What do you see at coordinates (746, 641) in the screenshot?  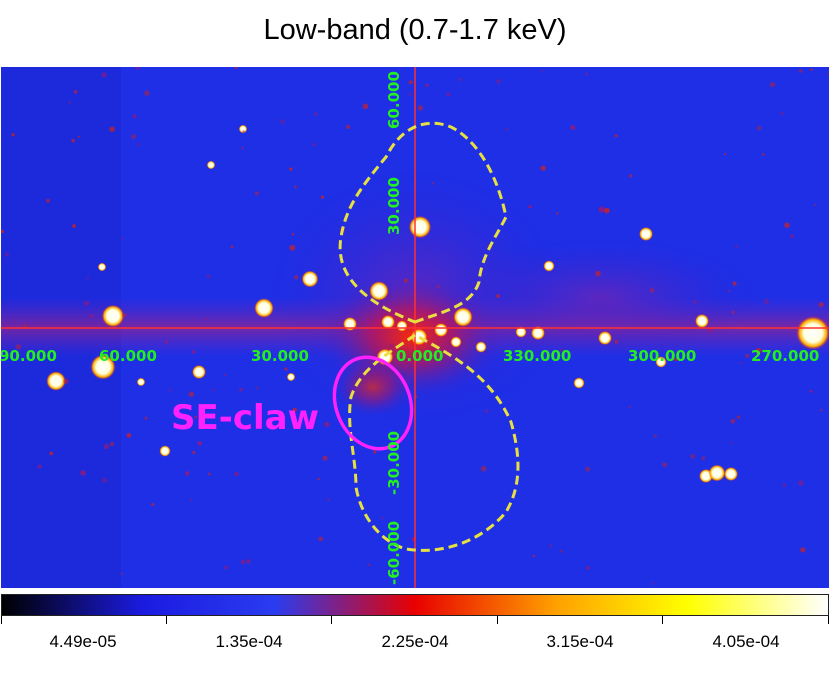 I see `colorbar-label: 4.05e-04` at bounding box center [746, 641].